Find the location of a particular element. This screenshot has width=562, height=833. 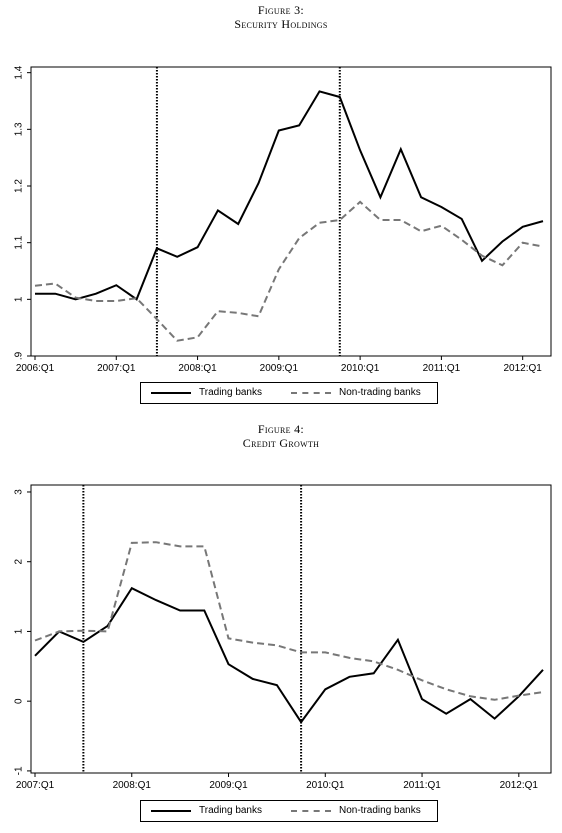

y-tick-label: 3 is located at coordinates (19, 492).